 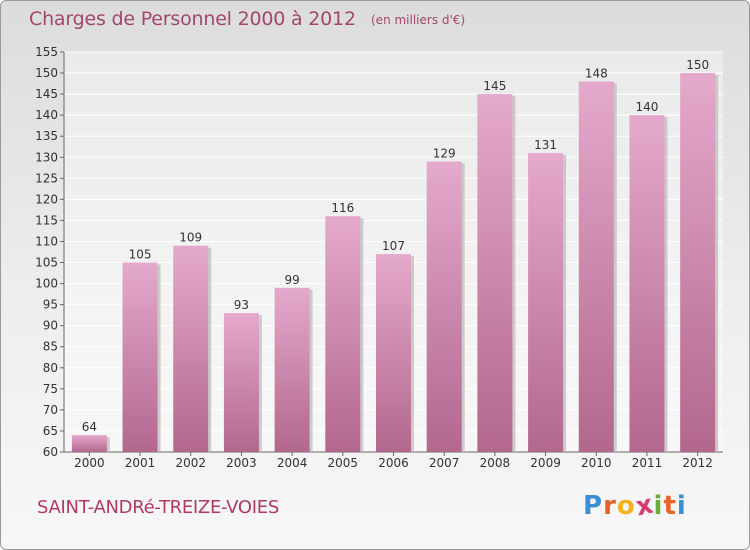 I want to click on y-tick-label: 110, so click(x=46, y=241).